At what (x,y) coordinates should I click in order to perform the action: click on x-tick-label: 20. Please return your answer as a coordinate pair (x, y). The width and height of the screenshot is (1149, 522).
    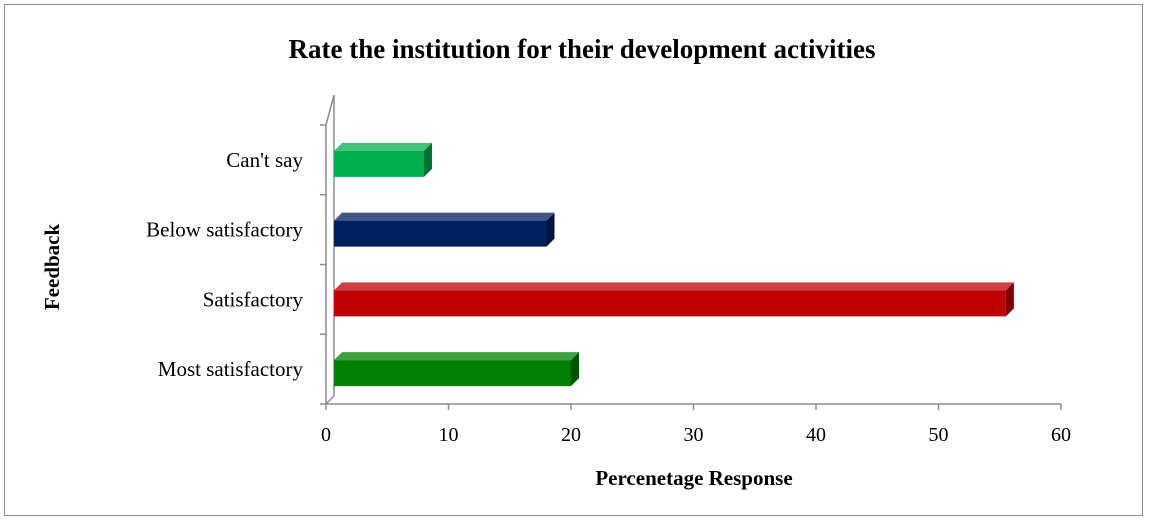
    Looking at the image, I should click on (571, 435).